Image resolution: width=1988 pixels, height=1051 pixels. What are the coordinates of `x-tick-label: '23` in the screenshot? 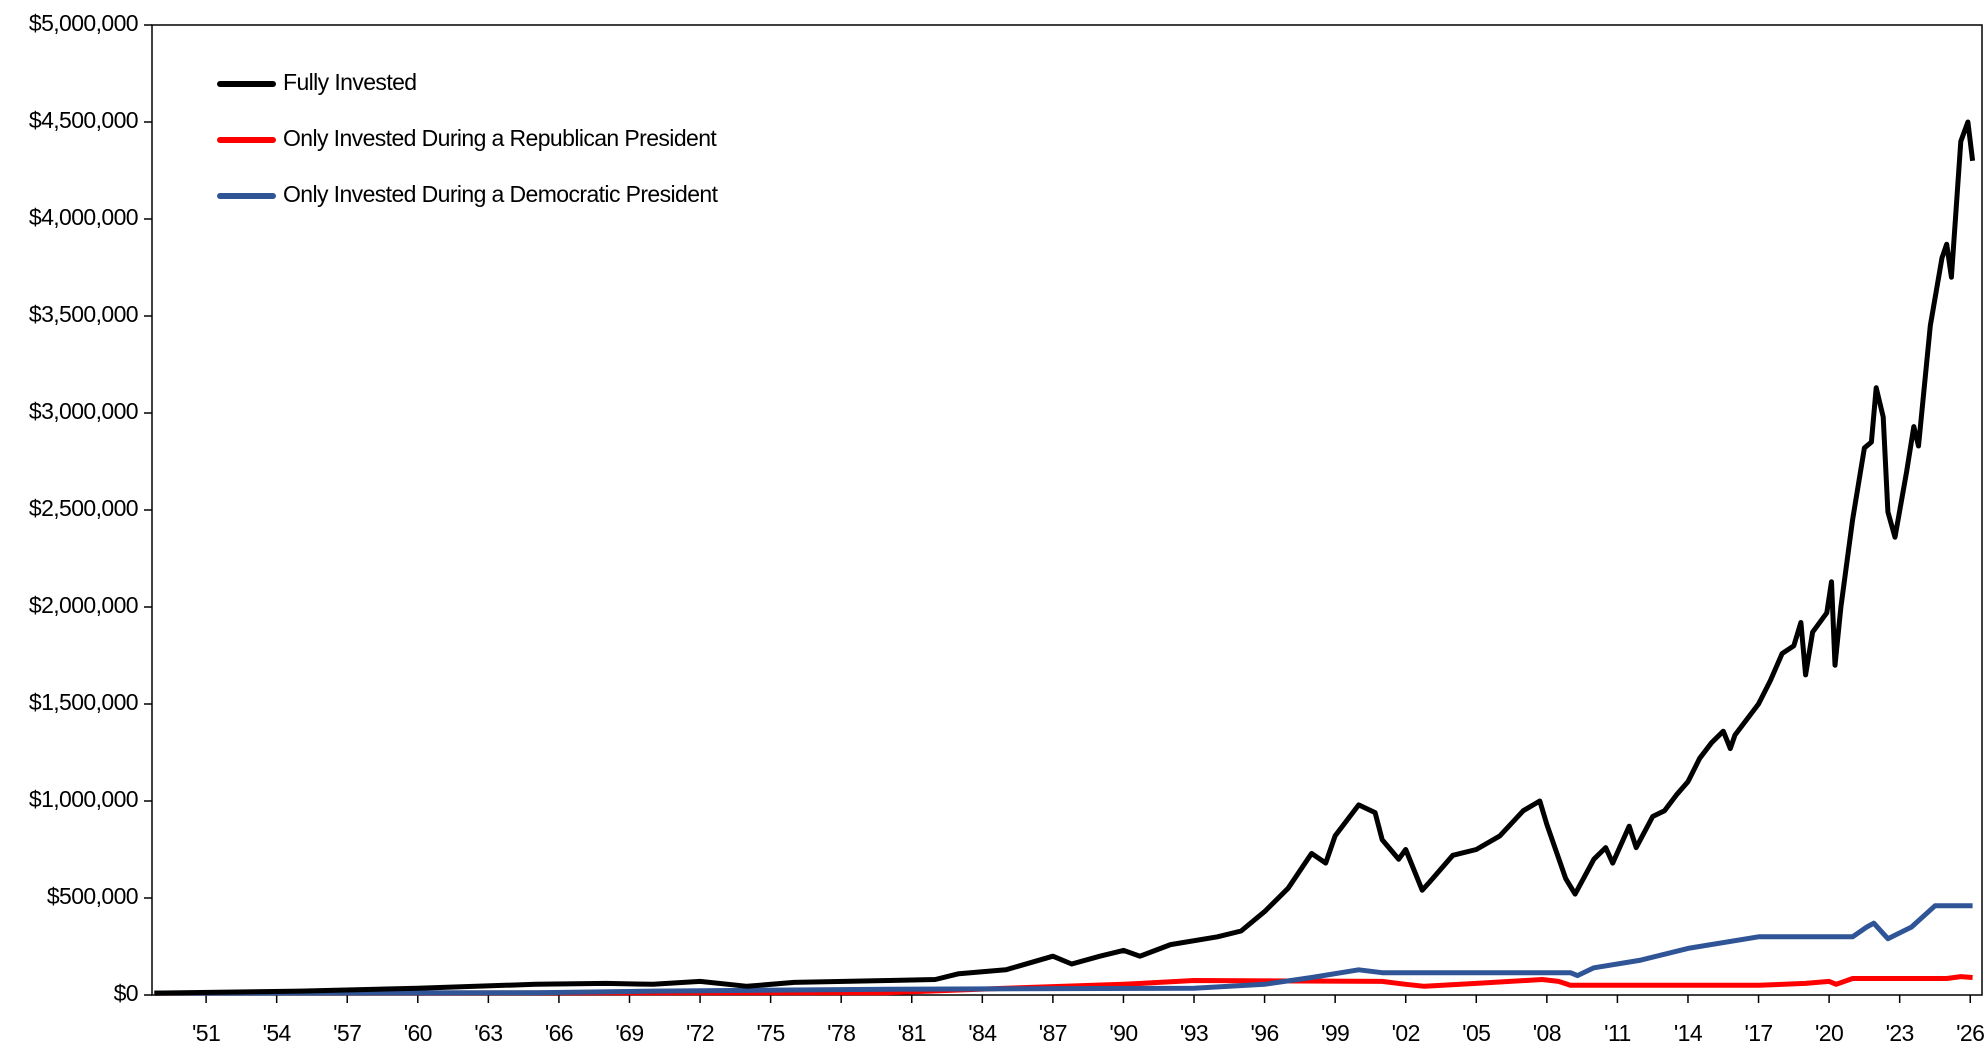 It's located at (1900, 1033).